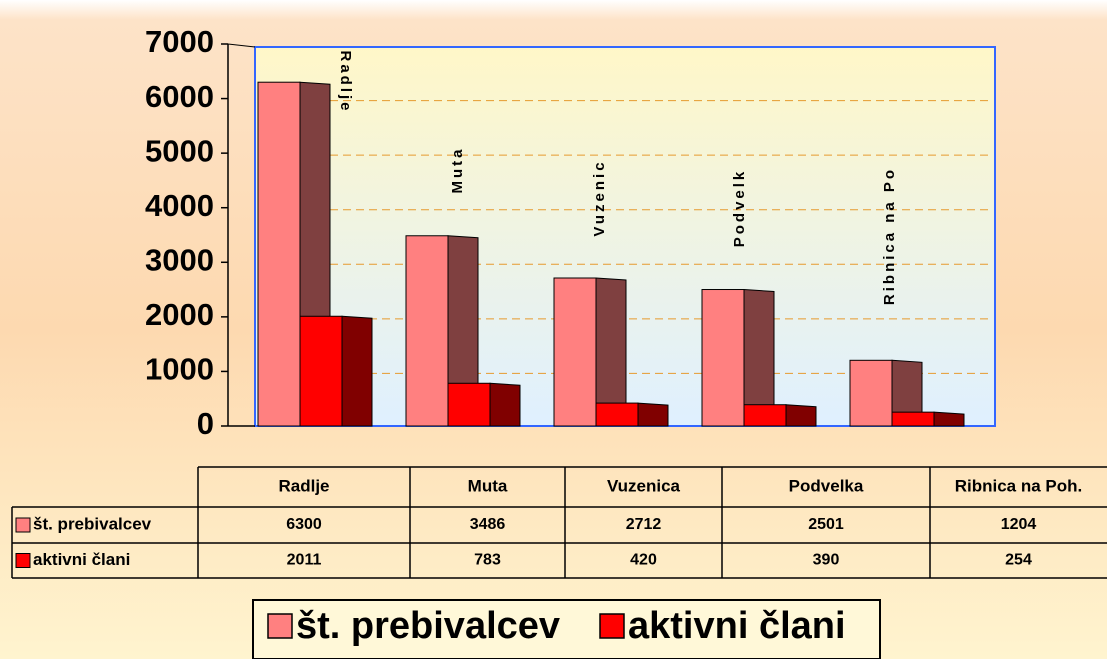 This screenshot has height=659, width=1107. What do you see at coordinates (826, 524) in the screenshot?
I see `table-cell: 2501` at bounding box center [826, 524].